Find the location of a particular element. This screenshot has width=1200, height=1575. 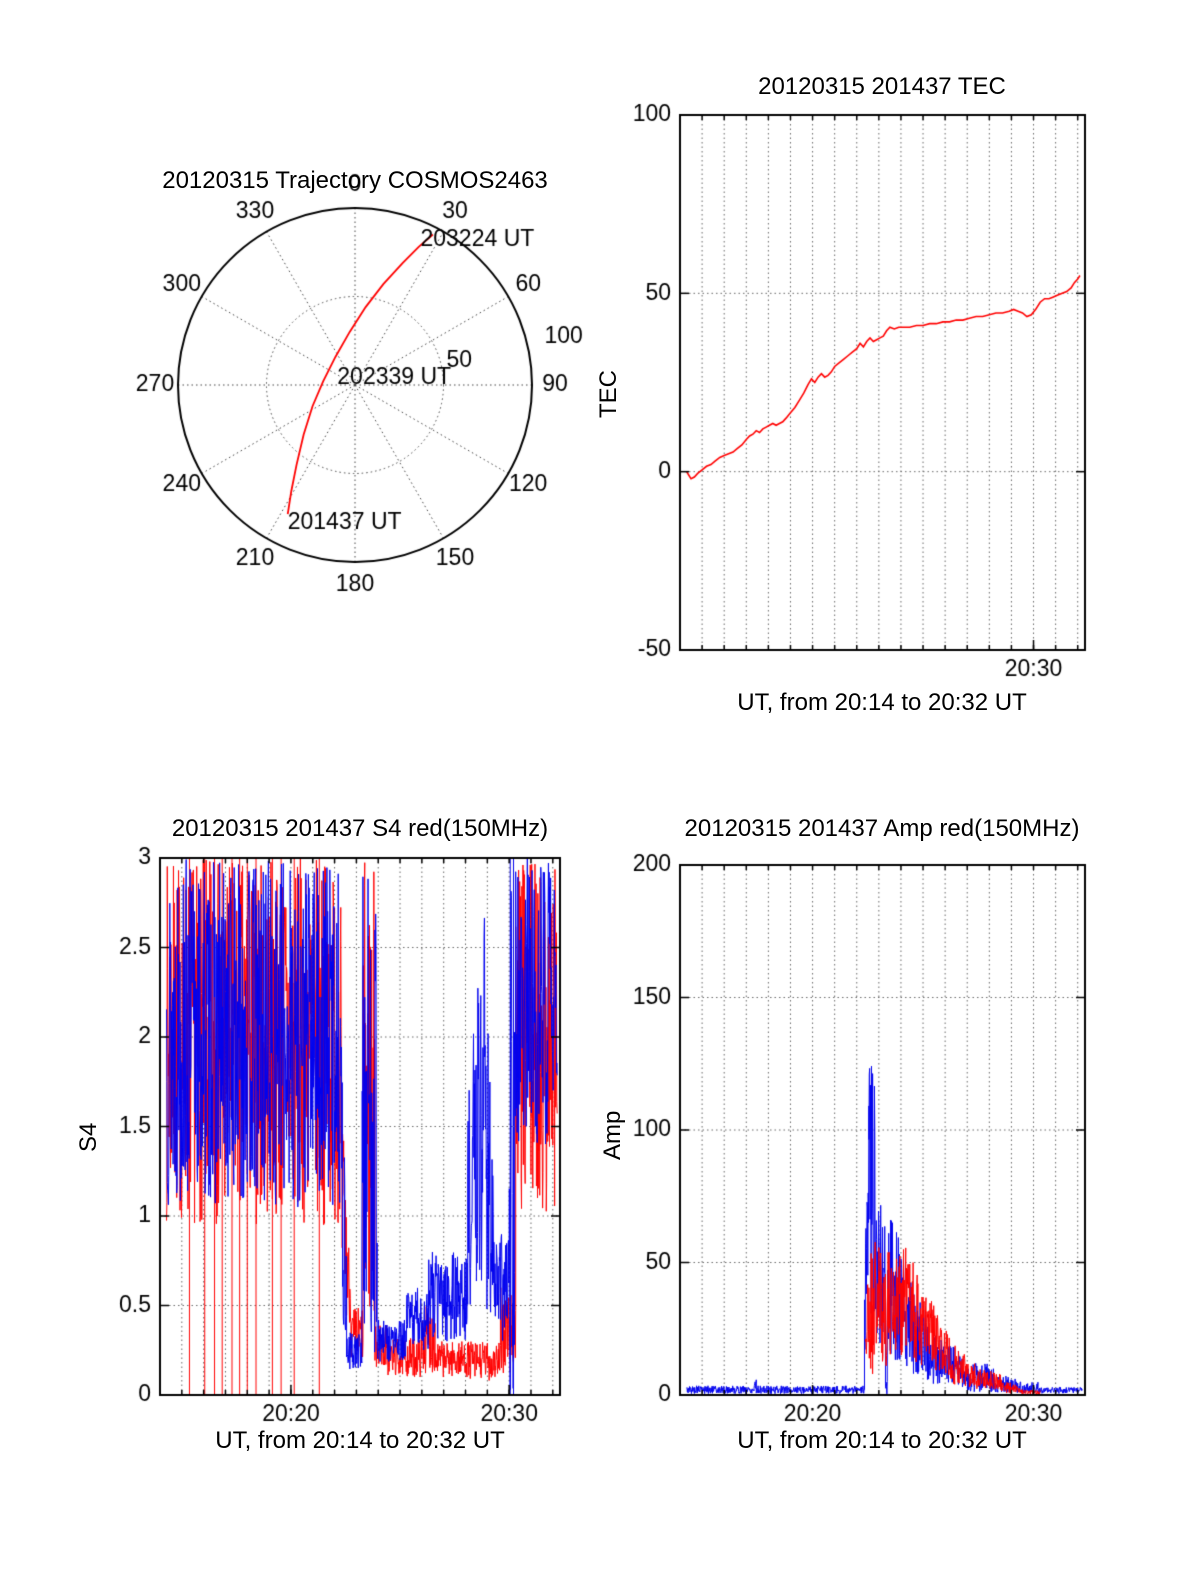

tec-x-axis-label: UT, from 20:14 to 20:32 UT is located at coordinates (882, 702).